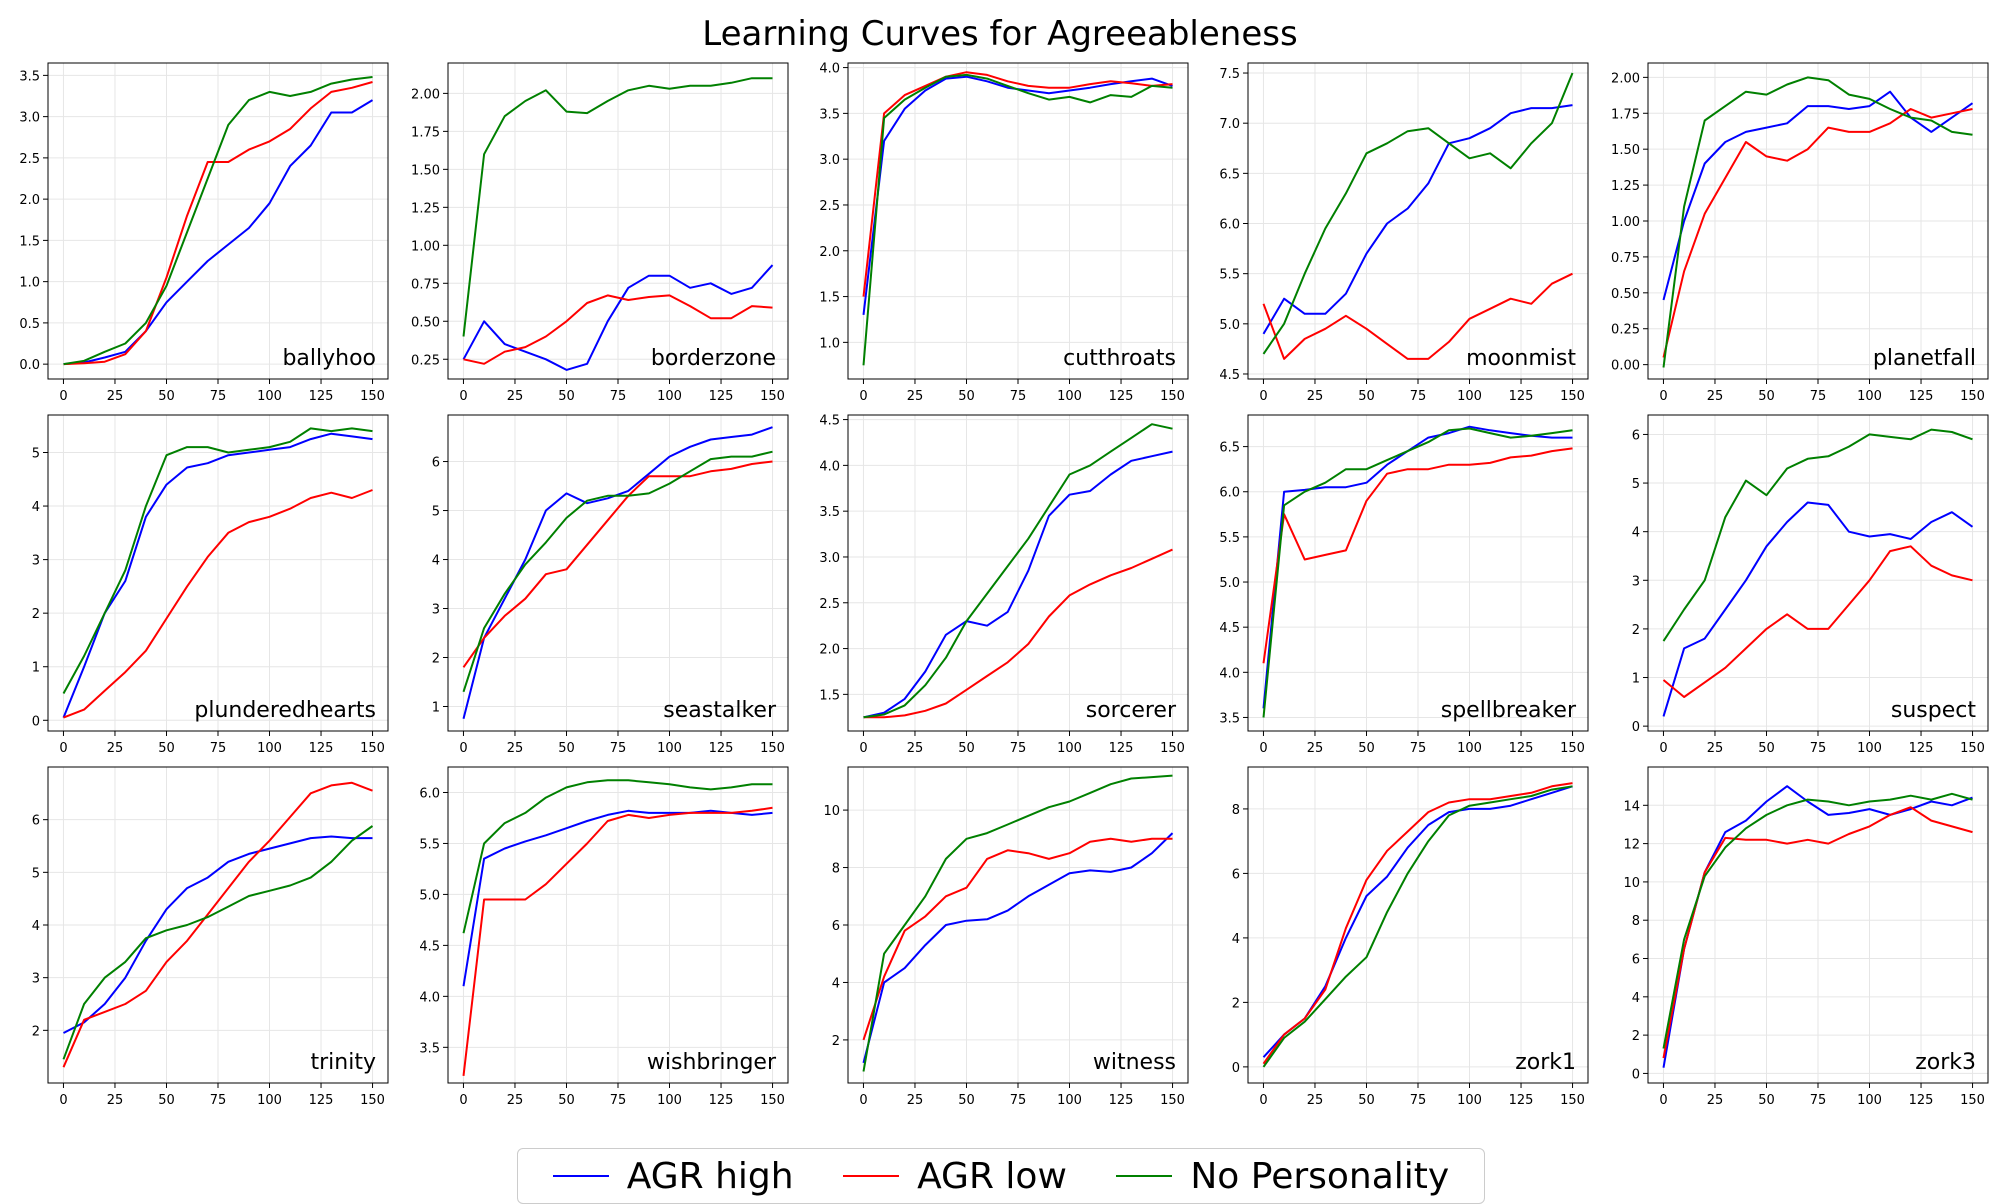 This screenshot has height=1204, width=2000. What do you see at coordinates (712, 1062) in the screenshot?
I see `subplot-name-label: wishbringer` at bounding box center [712, 1062].